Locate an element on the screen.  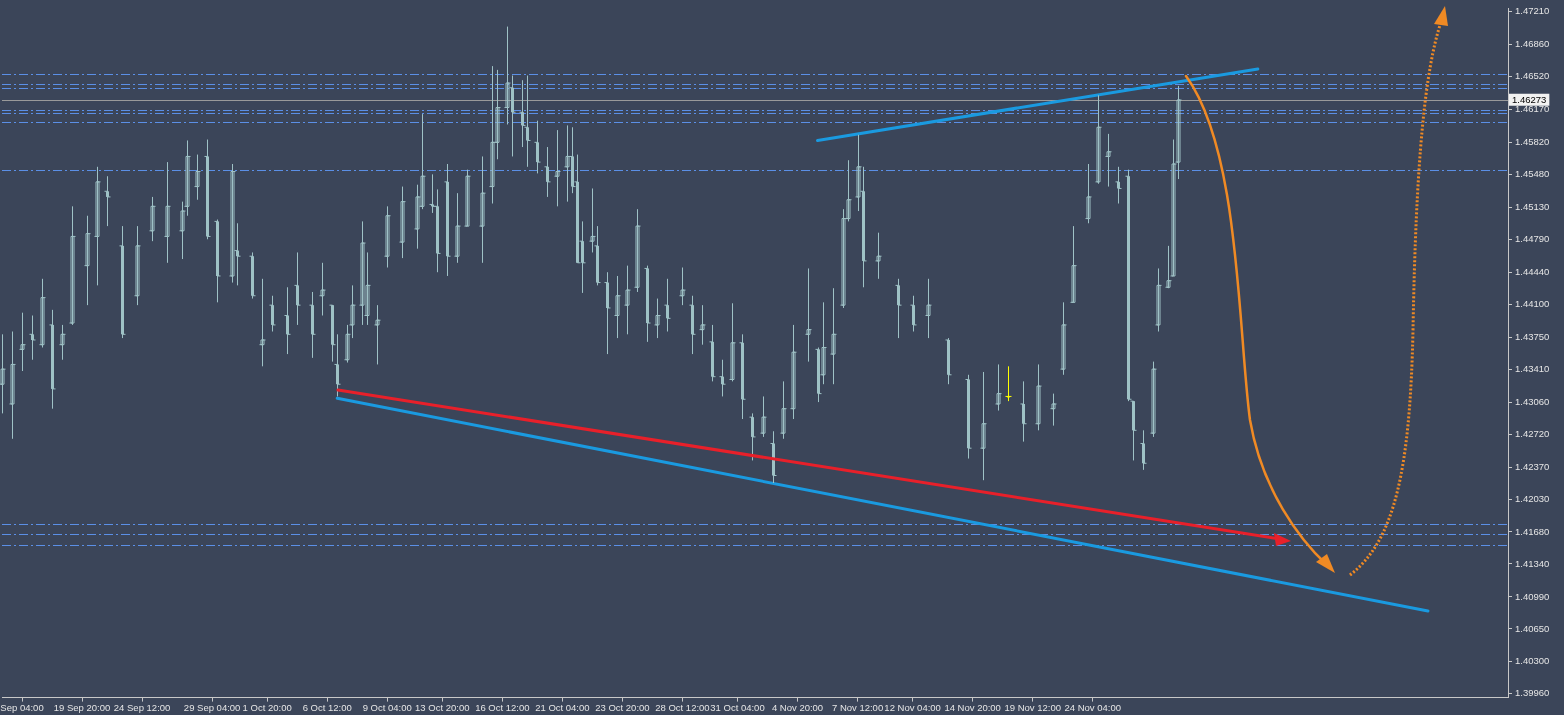
y-tick-label: 1.46520 is located at coordinates (1532, 76).